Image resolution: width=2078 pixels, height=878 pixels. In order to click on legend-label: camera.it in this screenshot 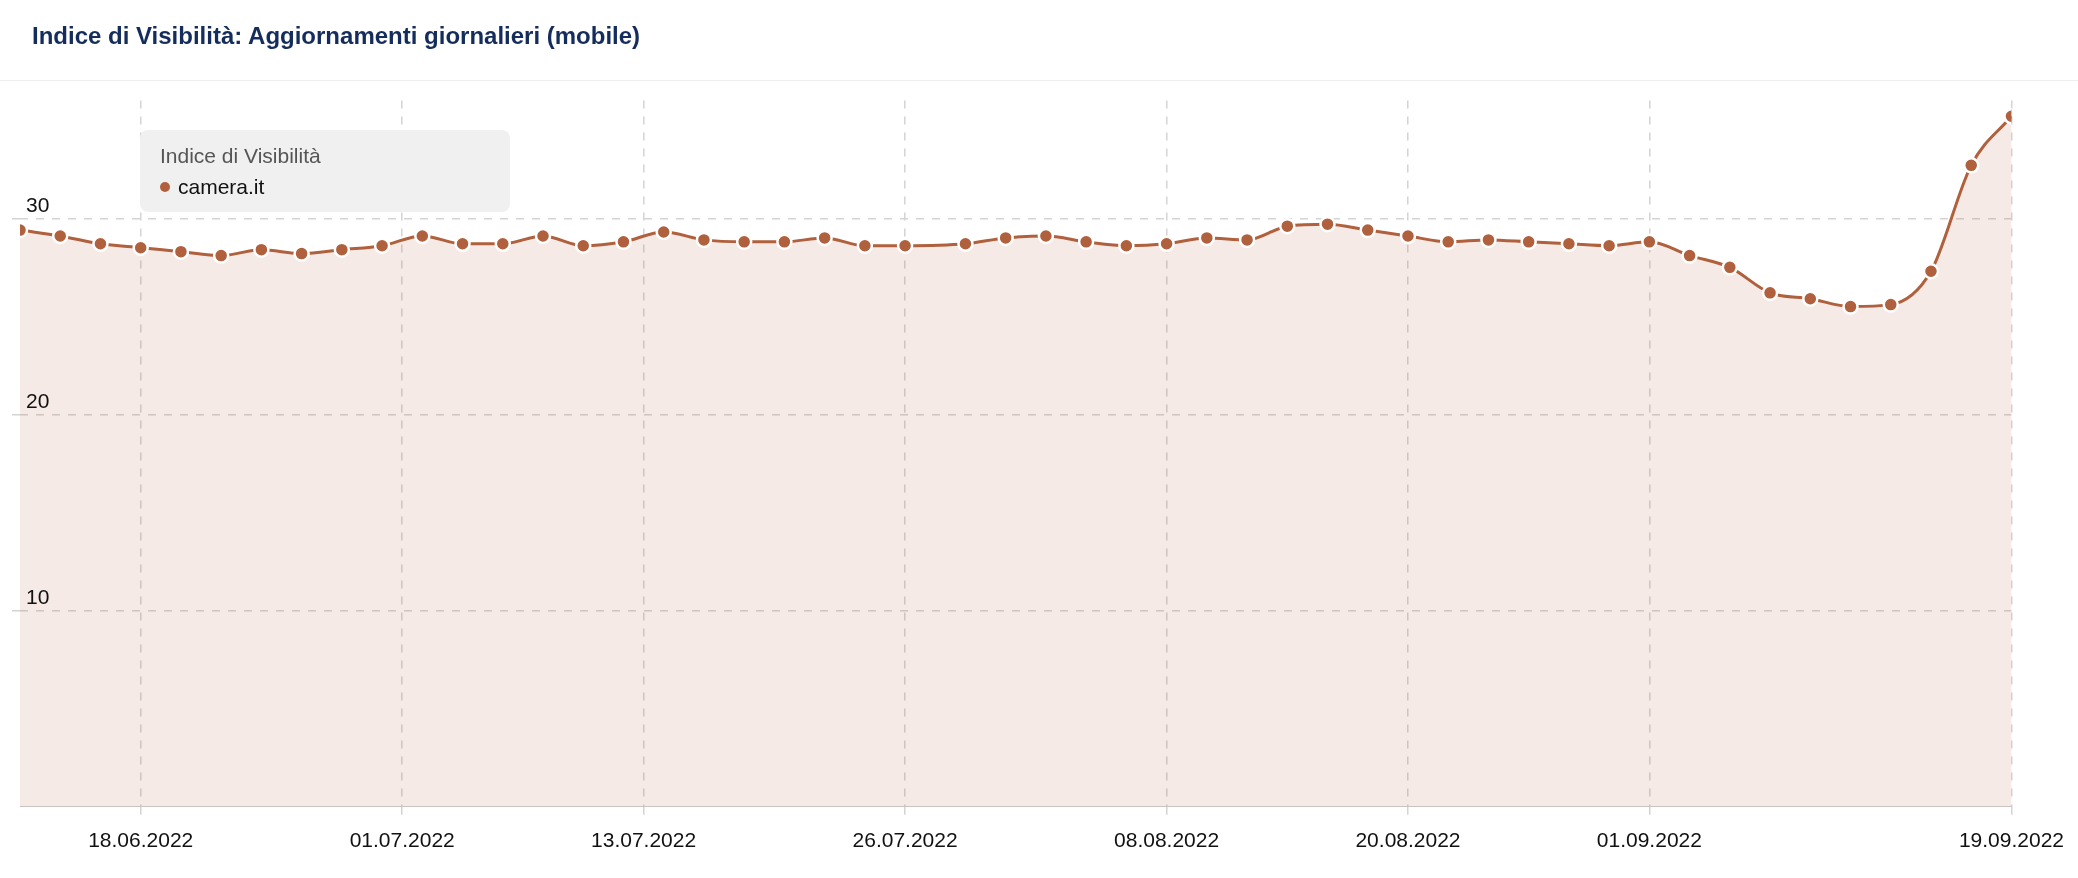, I will do `click(221, 187)`.